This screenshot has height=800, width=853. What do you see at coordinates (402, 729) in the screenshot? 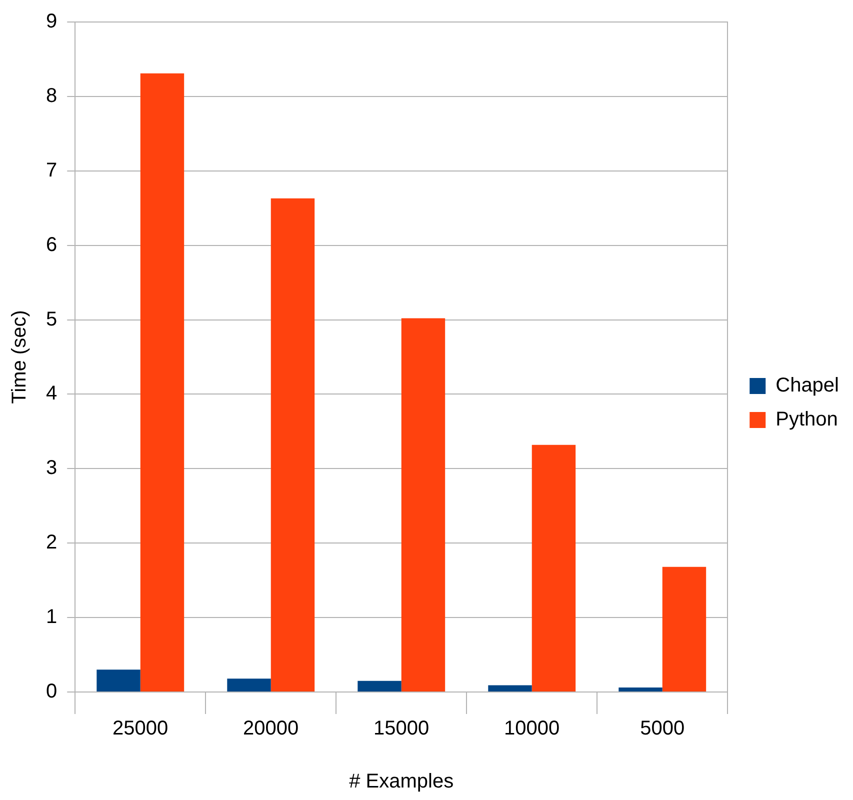
I see `x-tick-label: 15000` at bounding box center [402, 729].